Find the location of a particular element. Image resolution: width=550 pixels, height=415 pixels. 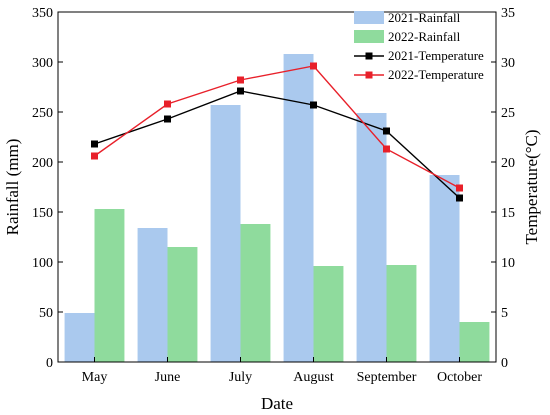

x-tick-label: September is located at coordinates (387, 377).